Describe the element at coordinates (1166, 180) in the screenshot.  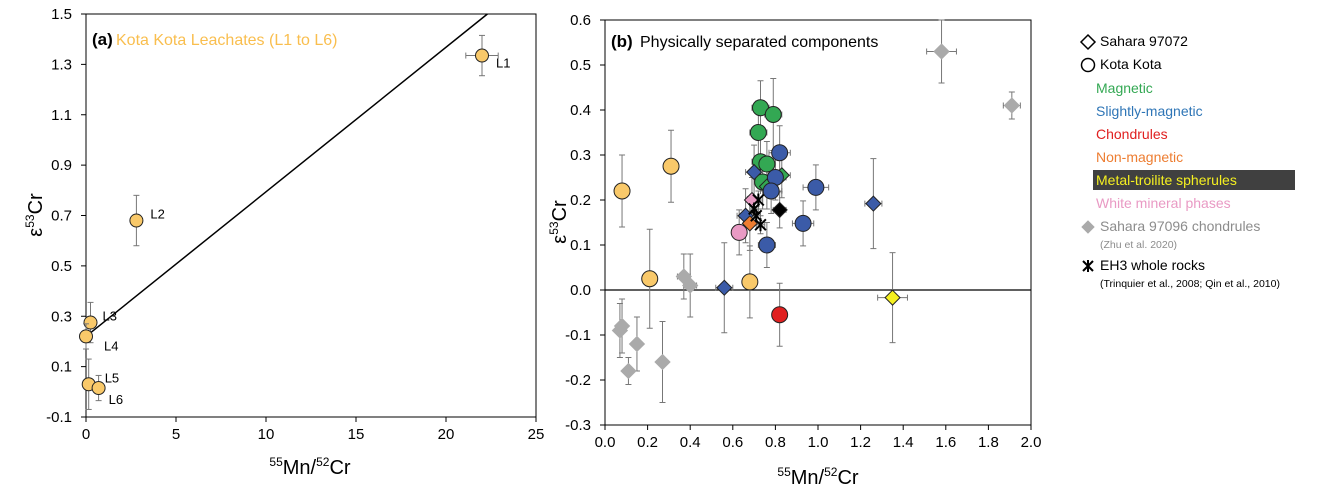
I see `legend-label: Metal-troilite spherules` at that location.